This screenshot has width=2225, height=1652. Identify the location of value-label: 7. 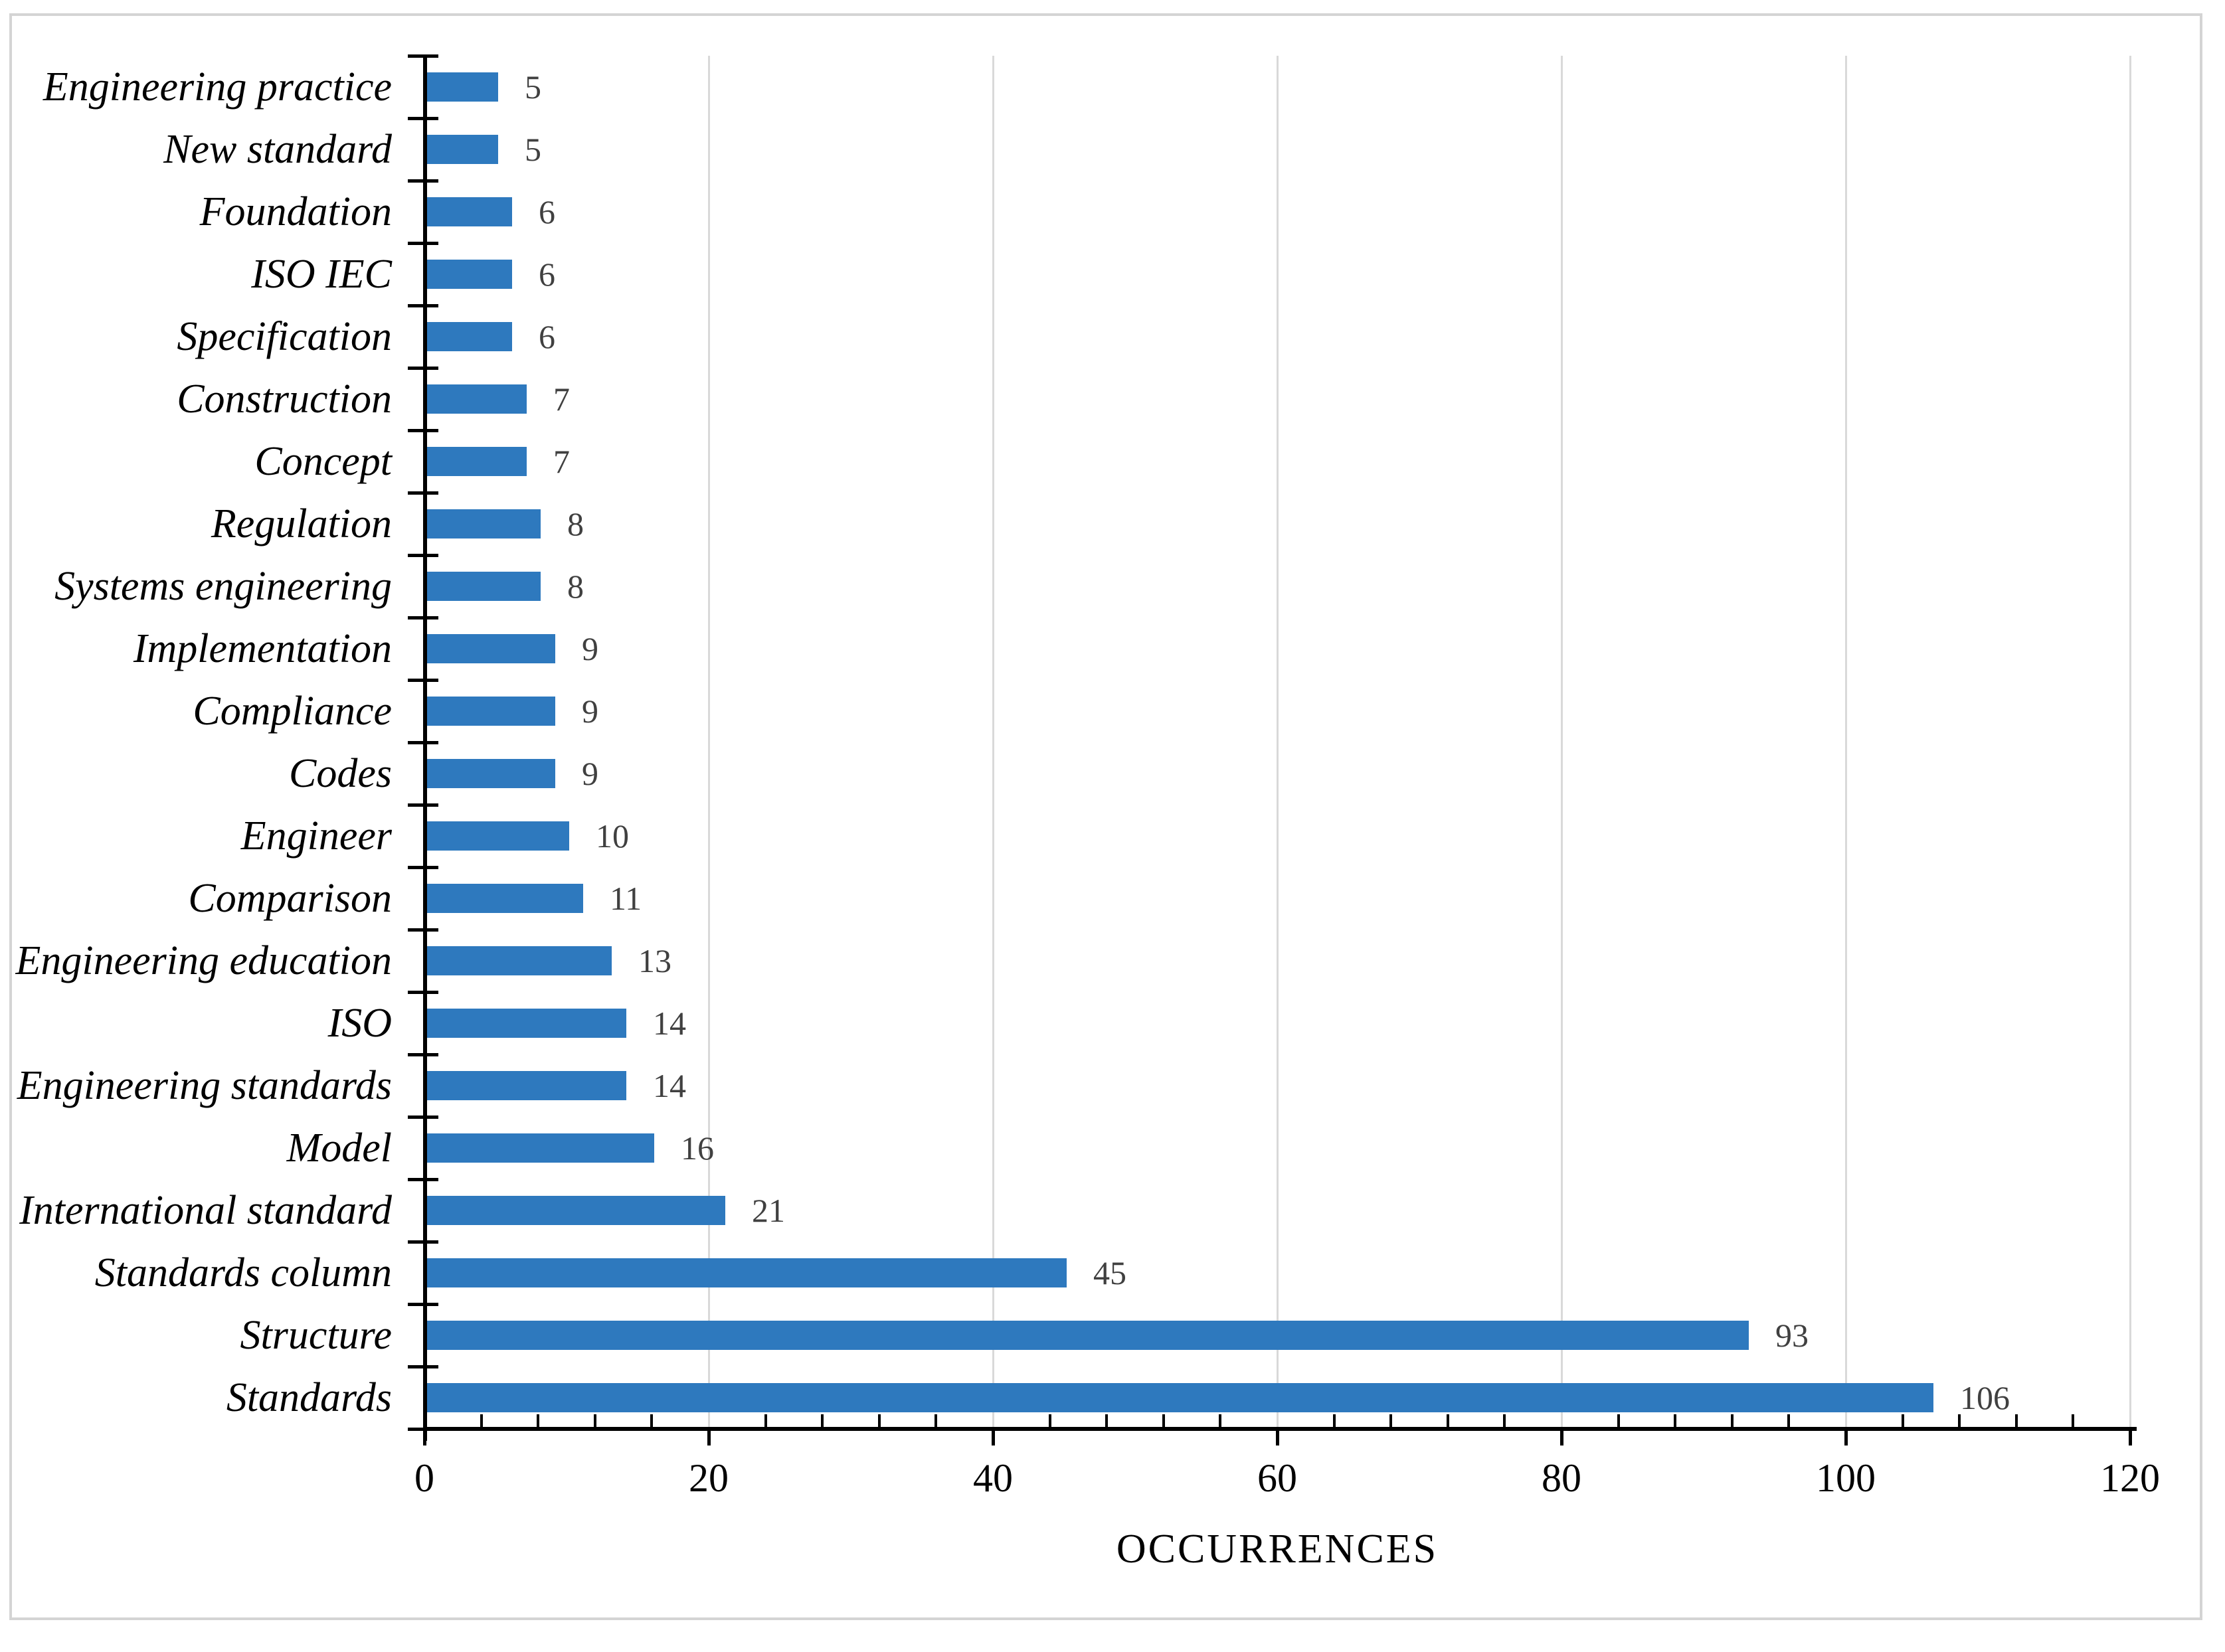
(561, 399).